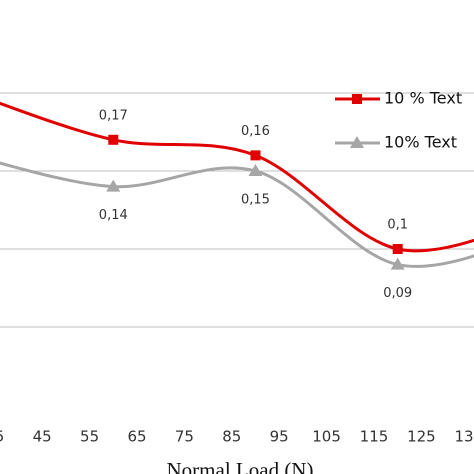  Describe the element at coordinates (255, 199) in the screenshot. I see `value-label: 0,15` at that location.